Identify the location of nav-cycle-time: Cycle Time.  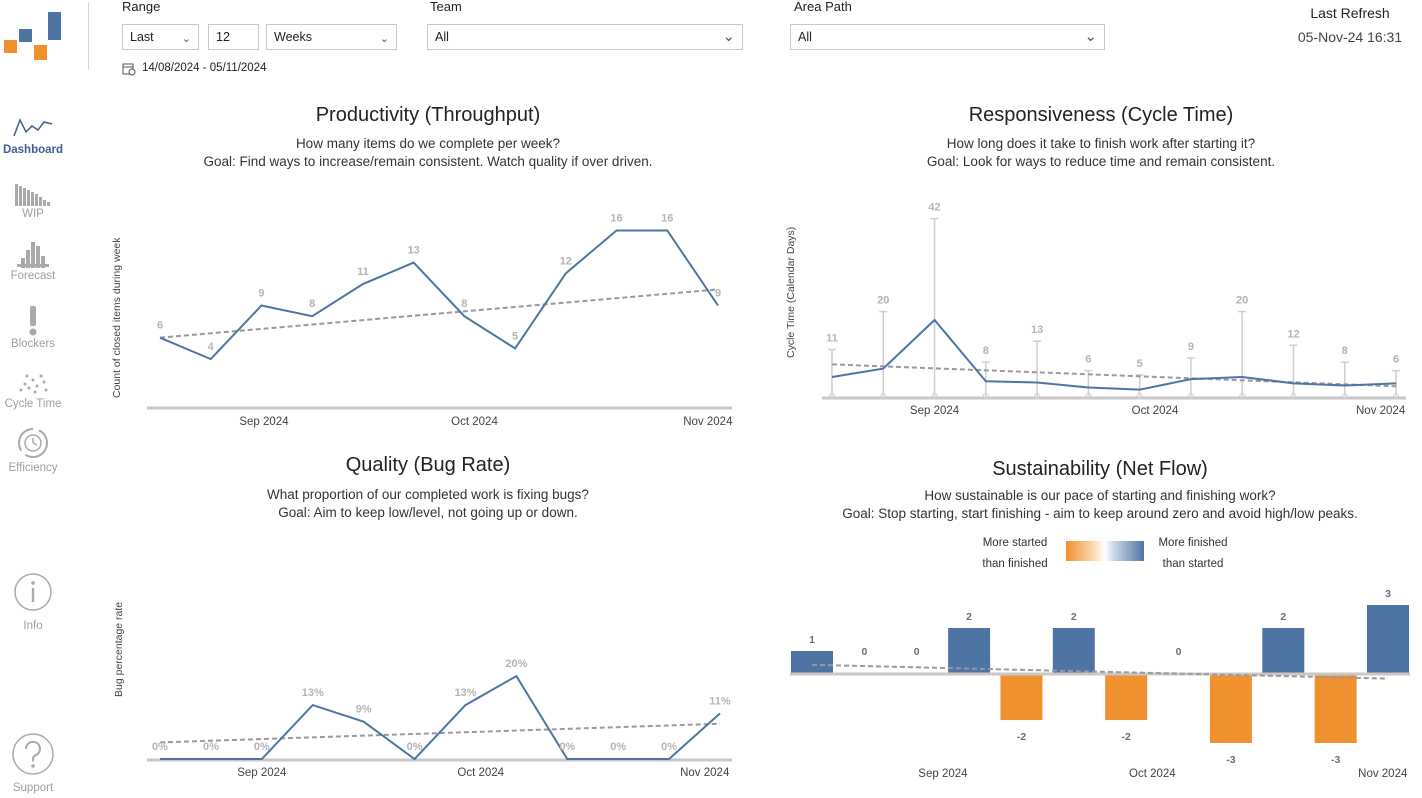
(33, 385).